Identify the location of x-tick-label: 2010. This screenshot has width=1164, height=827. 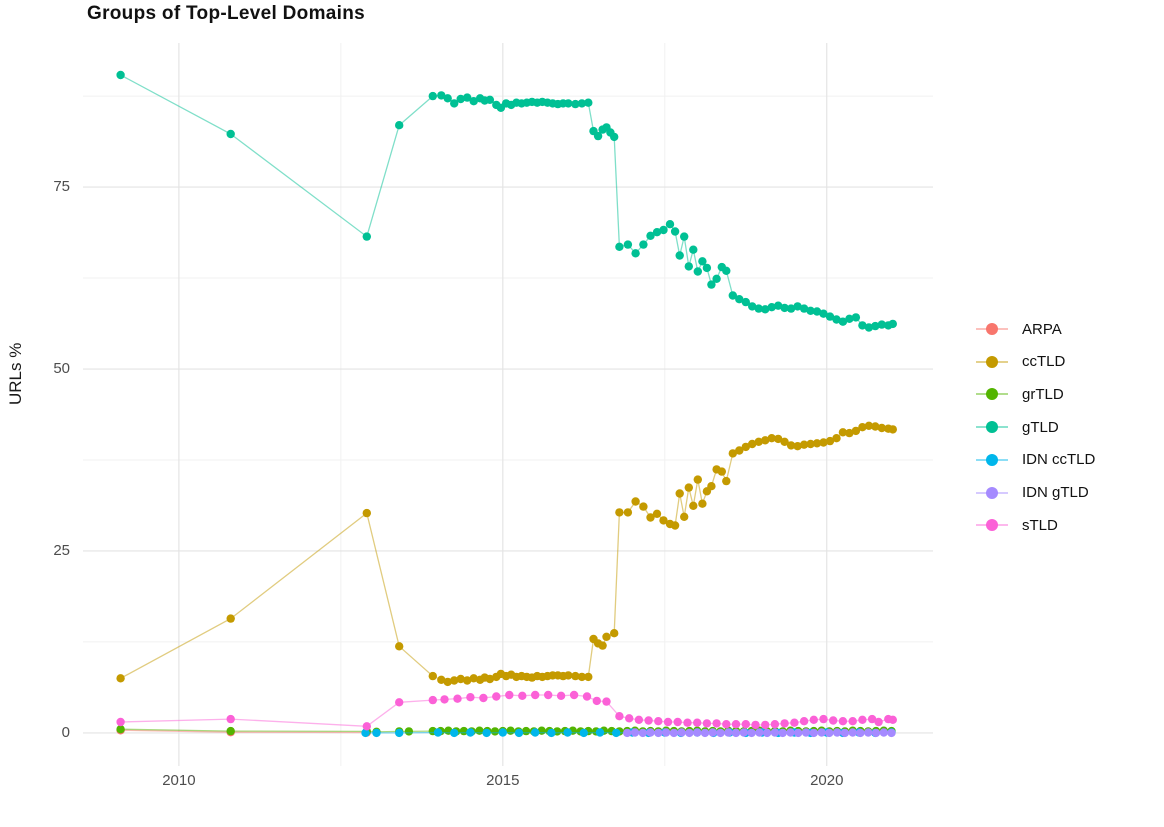
(179, 780).